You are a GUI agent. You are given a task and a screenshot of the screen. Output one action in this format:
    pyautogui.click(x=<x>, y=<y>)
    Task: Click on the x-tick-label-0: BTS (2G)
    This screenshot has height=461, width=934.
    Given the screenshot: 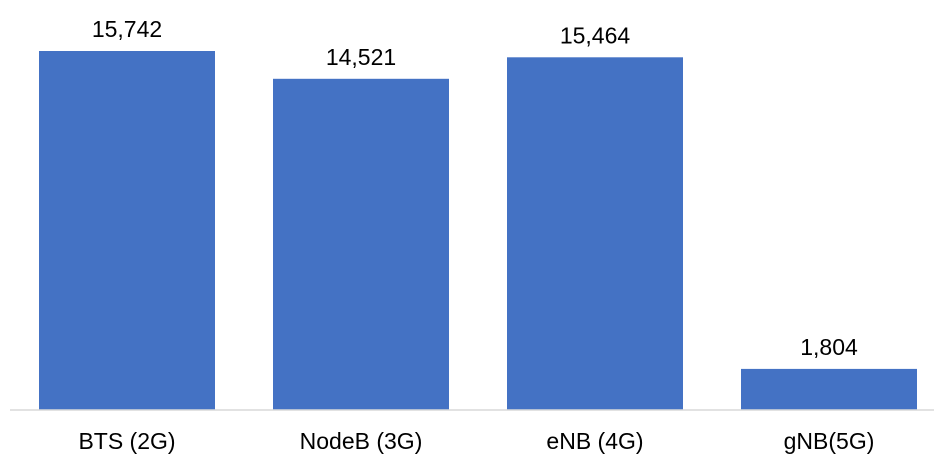 What is the action you would take?
    pyautogui.click(x=126, y=441)
    